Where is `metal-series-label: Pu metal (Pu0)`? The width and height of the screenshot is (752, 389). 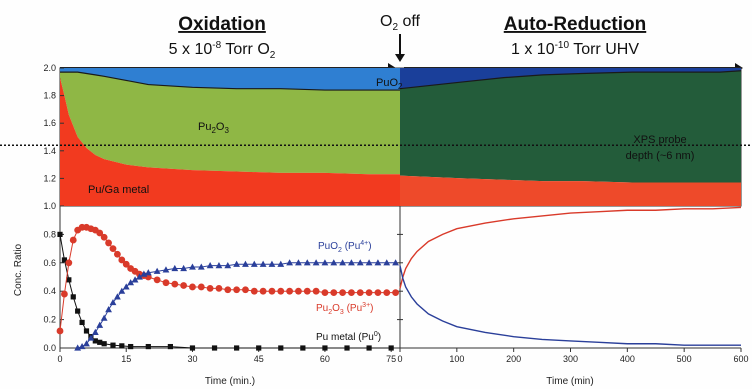
metal-series-label: Pu metal (Pu0) is located at coordinates (348, 337).